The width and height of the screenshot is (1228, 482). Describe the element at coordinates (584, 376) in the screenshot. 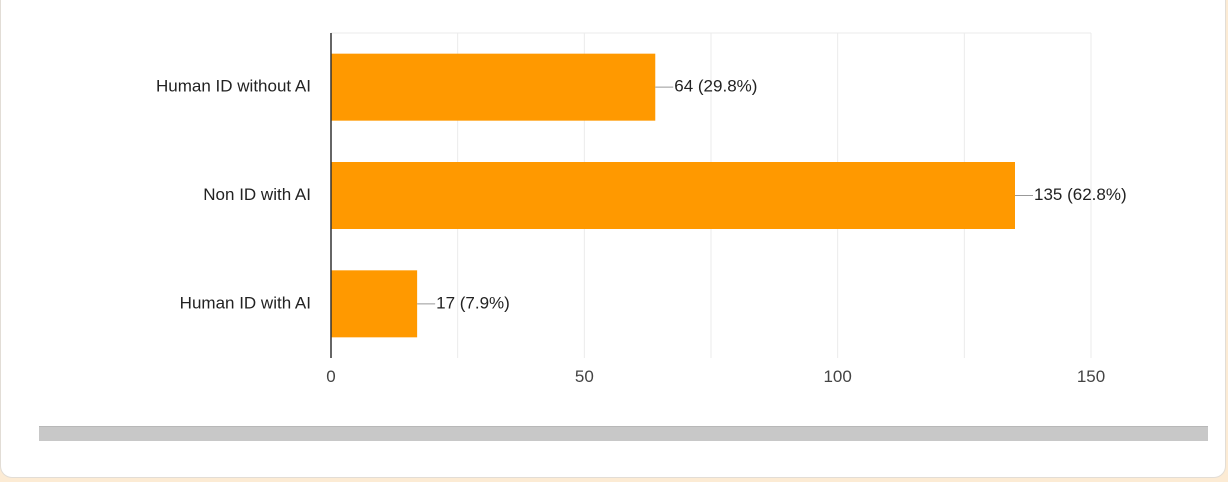

I see `x-tick-label: 50` at that location.